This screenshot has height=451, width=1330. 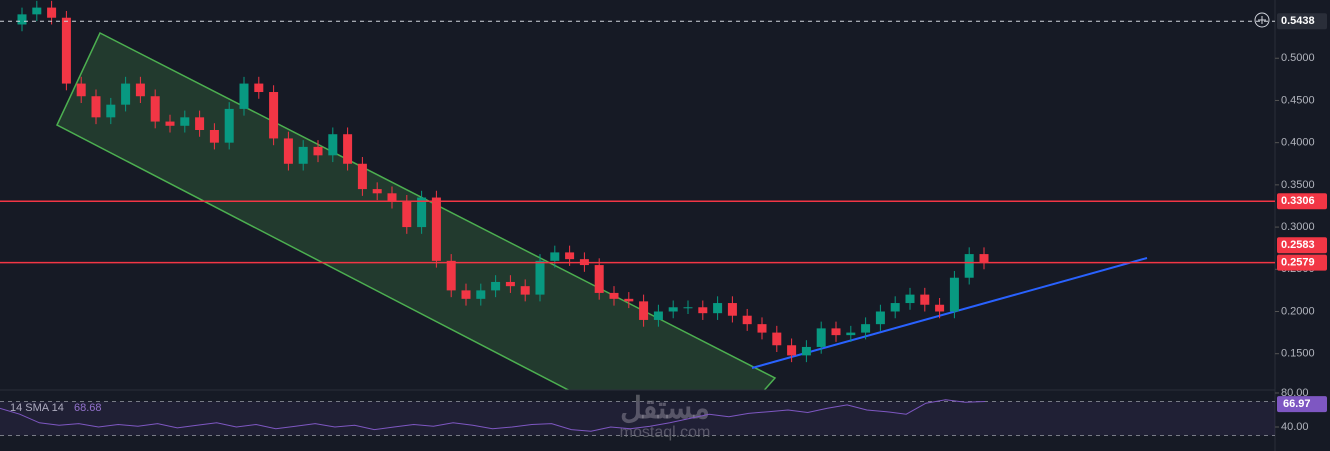 I want to click on last-price-bg, so click(x=1302, y=245).